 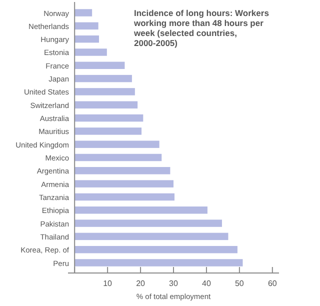 I want to click on x-tick-label: 40, so click(x=207, y=283).